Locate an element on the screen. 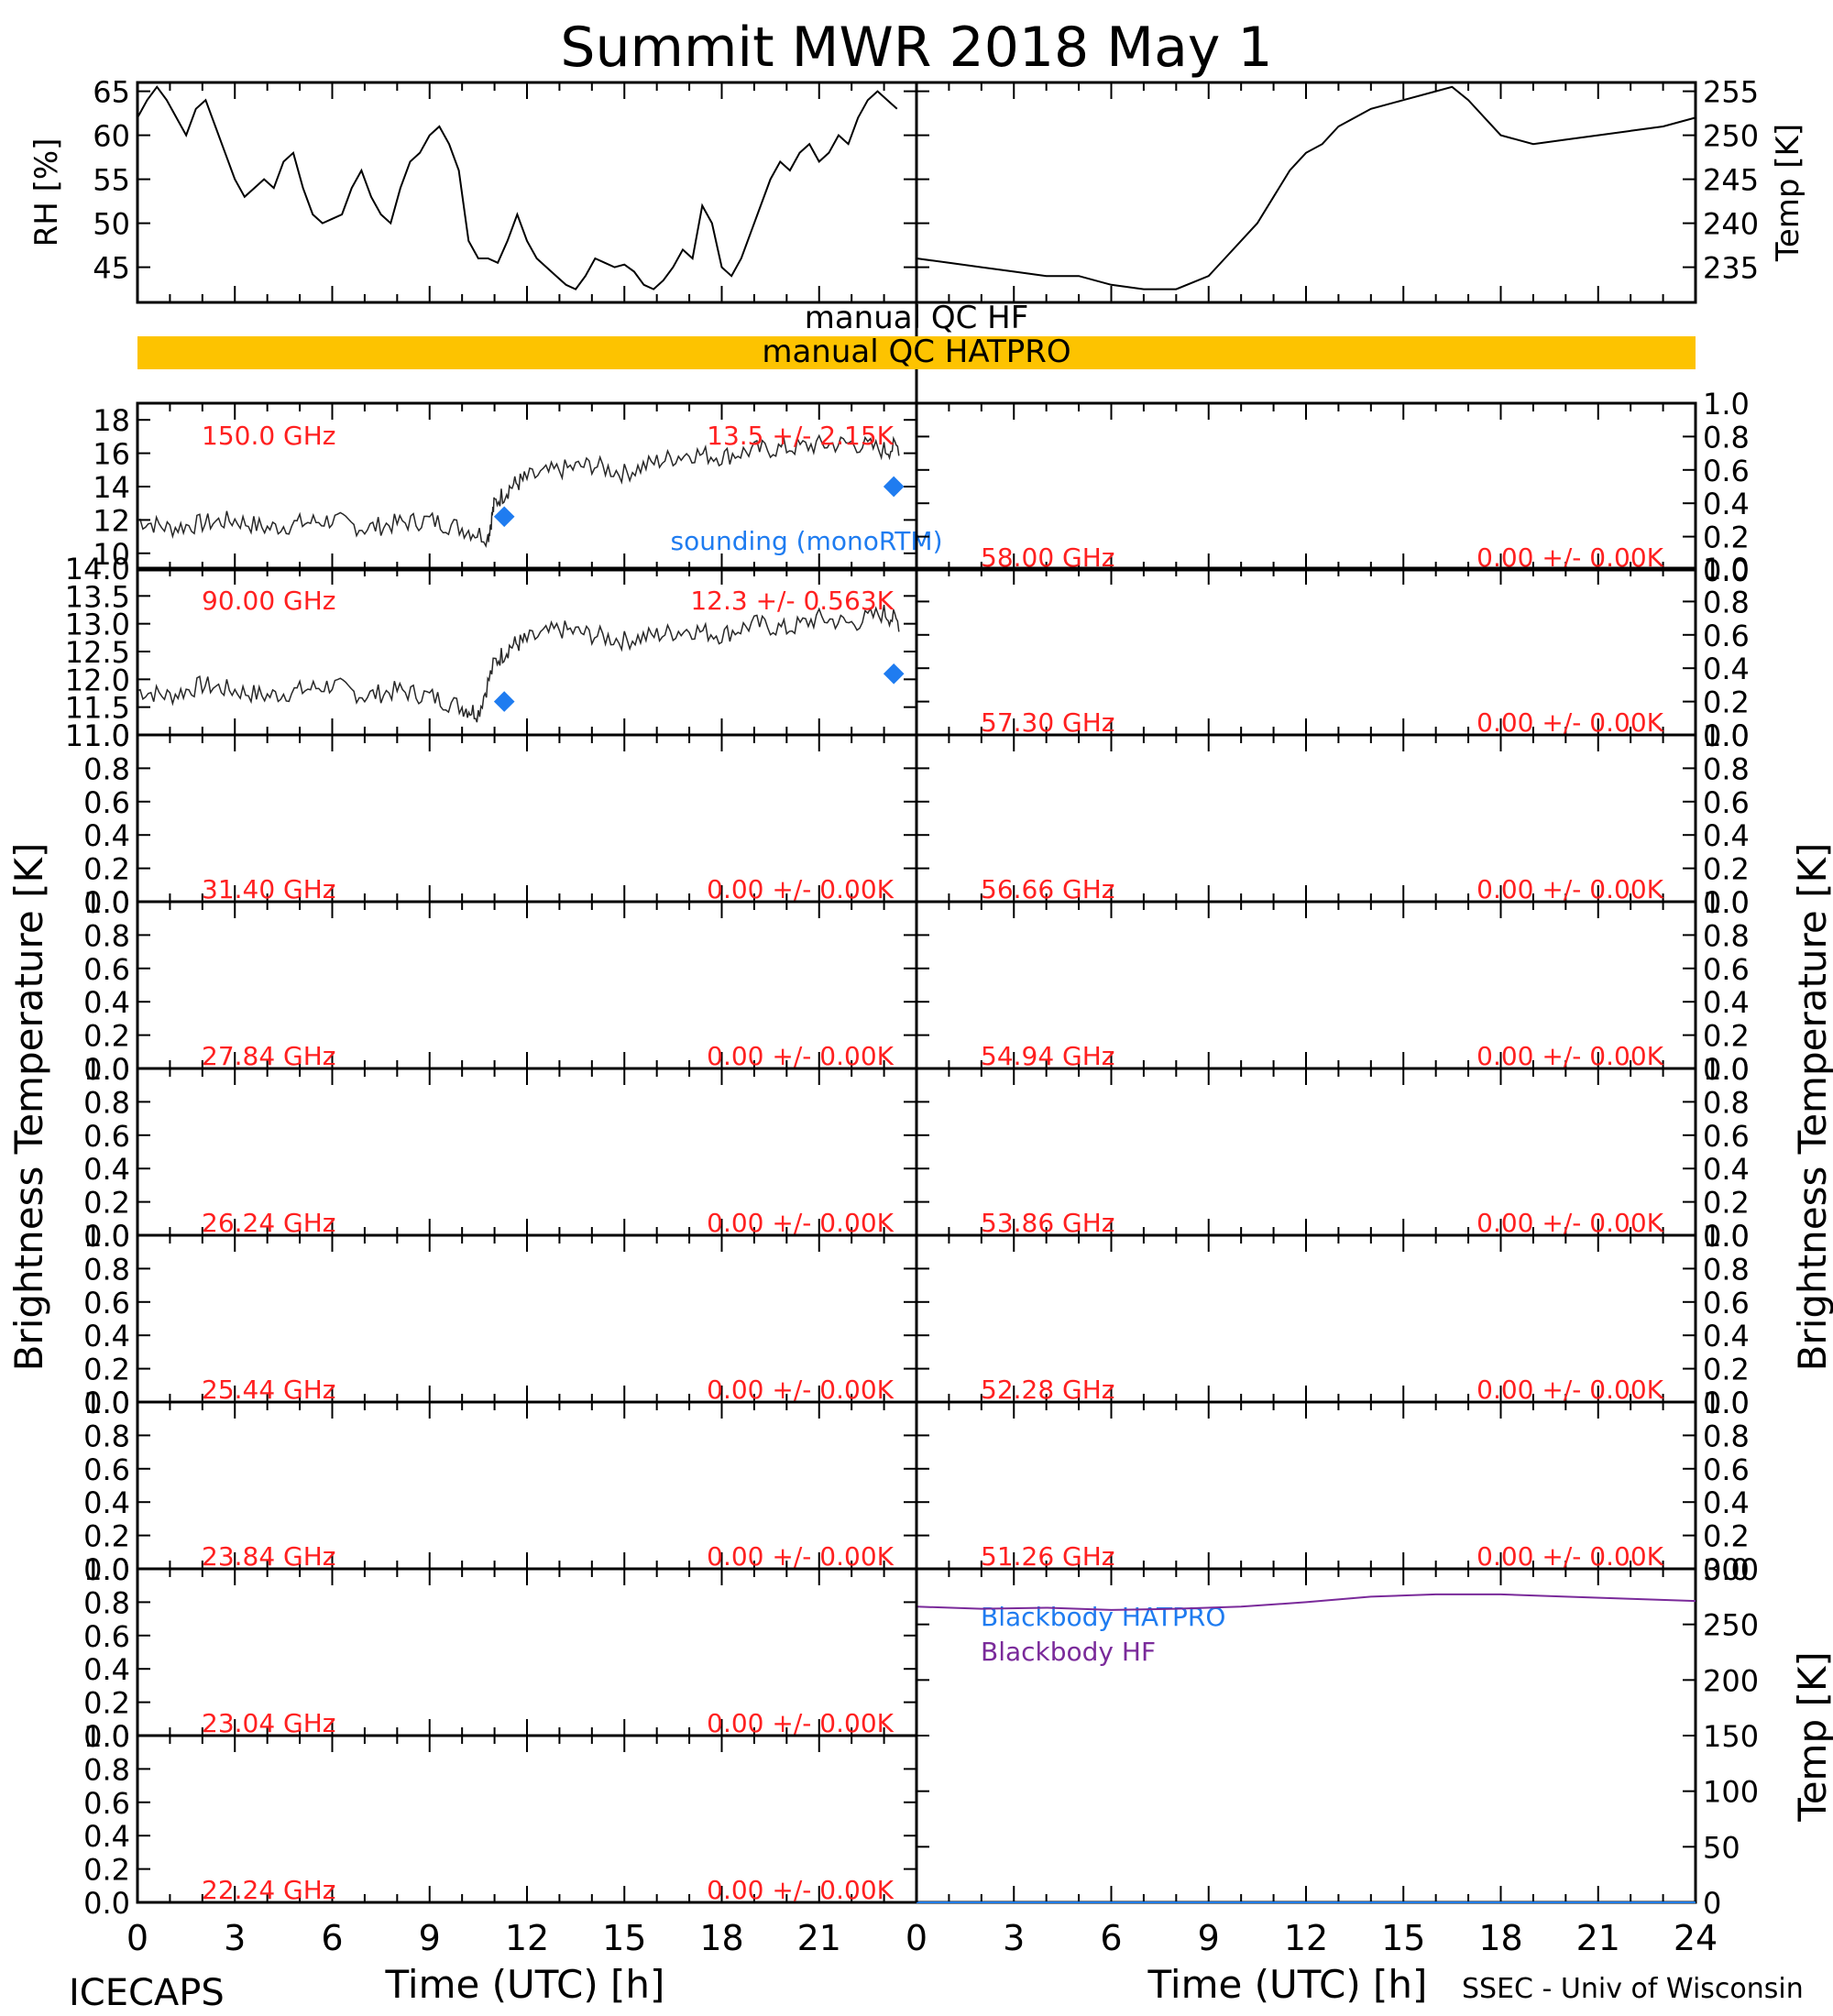 Image resolution: width=1833 pixels, height=2016 pixels. x-tick-label: 0 is located at coordinates (916, 1938).